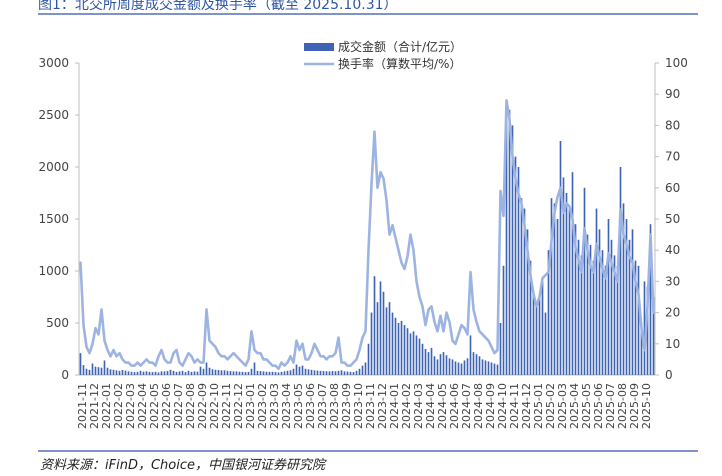 The height and width of the screenshot is (476, 722). What do you see at coordinates (182, 465) in the screenshot?
I see `source-note: 资料来源：iFinD，Choice，中国银河证券研究院` at bounding box center [182, 465].